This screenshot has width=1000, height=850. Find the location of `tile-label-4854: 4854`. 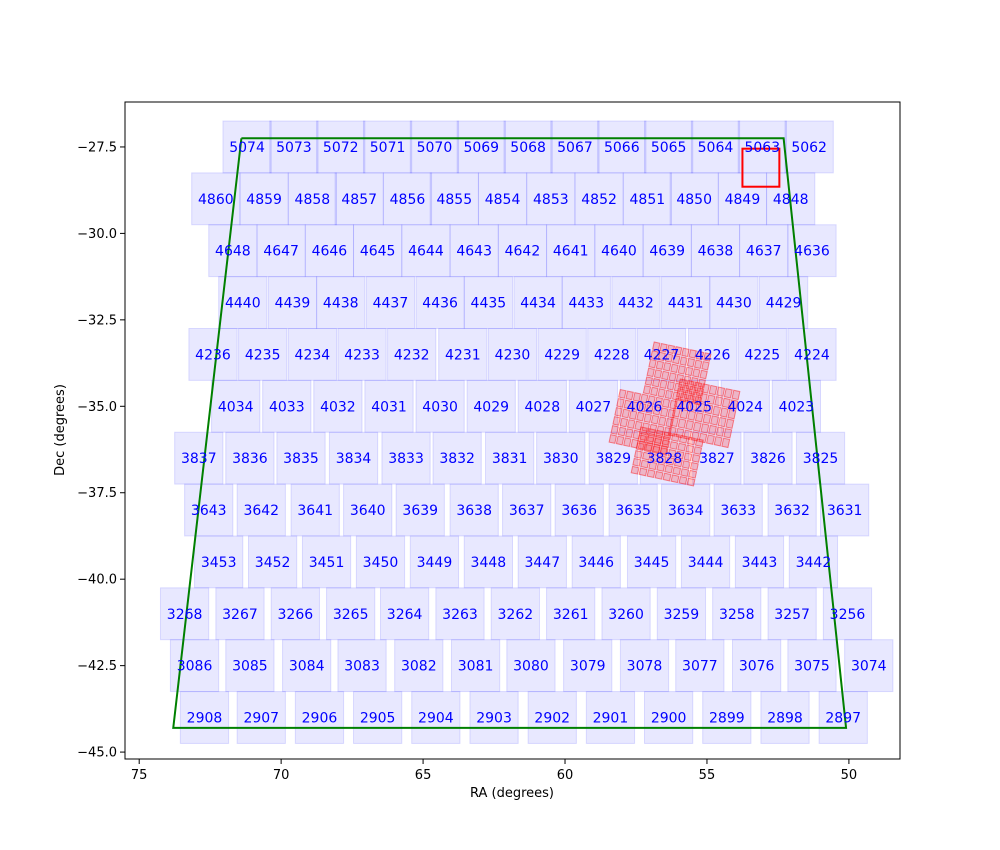

tile-label-4854: 4854 is located at coordinates (503, 200).